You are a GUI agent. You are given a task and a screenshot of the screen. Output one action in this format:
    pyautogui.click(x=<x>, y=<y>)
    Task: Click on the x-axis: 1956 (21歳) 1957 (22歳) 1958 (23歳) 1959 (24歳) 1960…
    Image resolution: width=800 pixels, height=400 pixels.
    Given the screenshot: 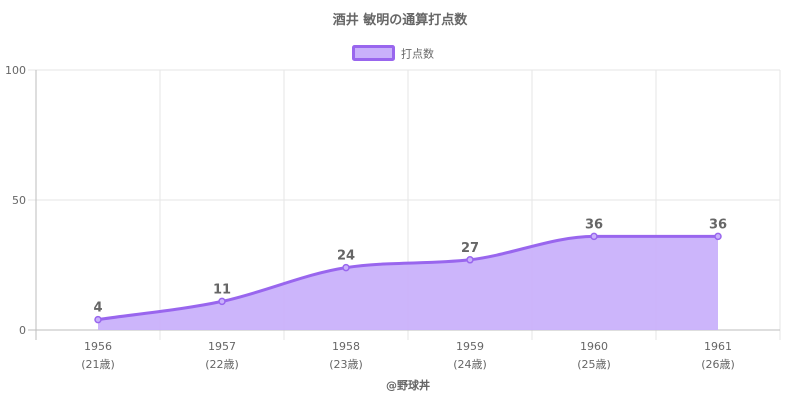 What is the action you would take?
    pyautogui.click(x=408, y=355)
    